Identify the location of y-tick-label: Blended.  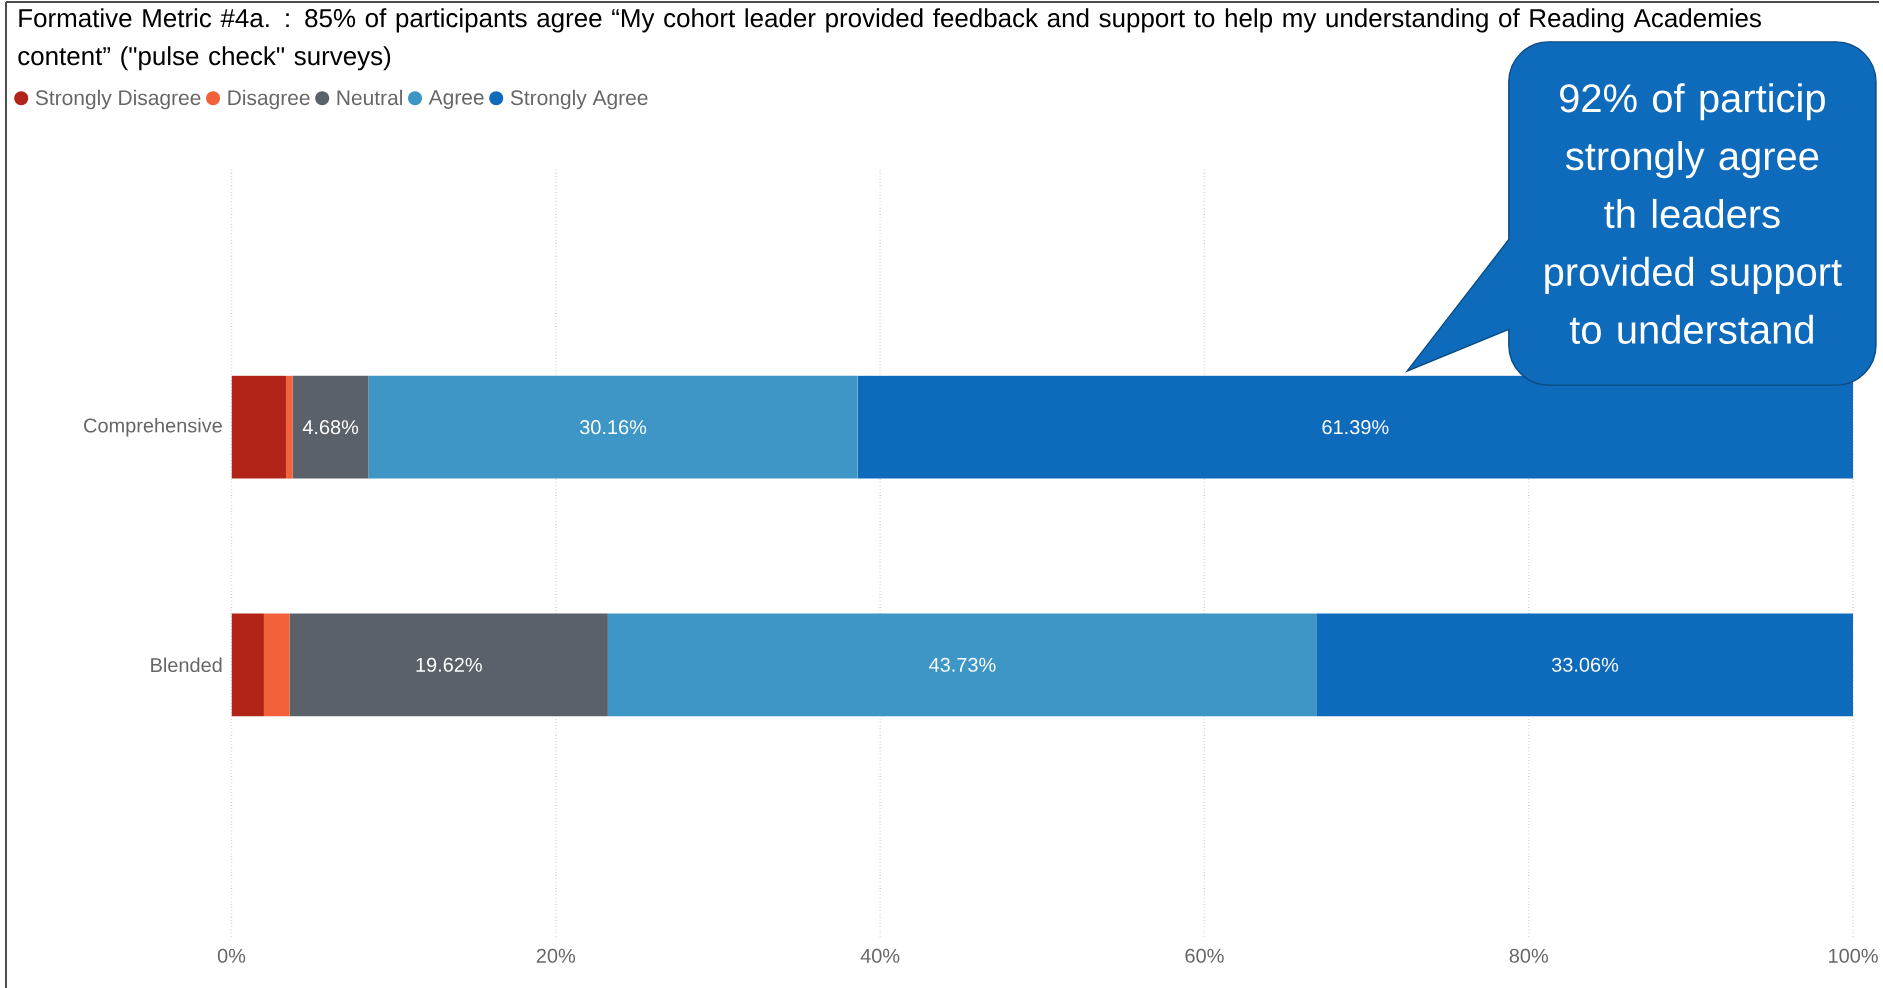
(186, 665).